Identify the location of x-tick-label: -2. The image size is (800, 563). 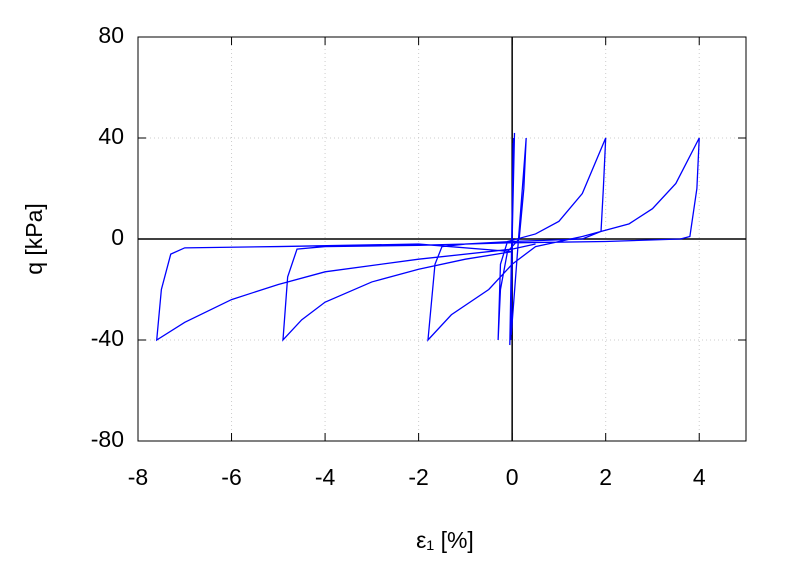
(418, 477).